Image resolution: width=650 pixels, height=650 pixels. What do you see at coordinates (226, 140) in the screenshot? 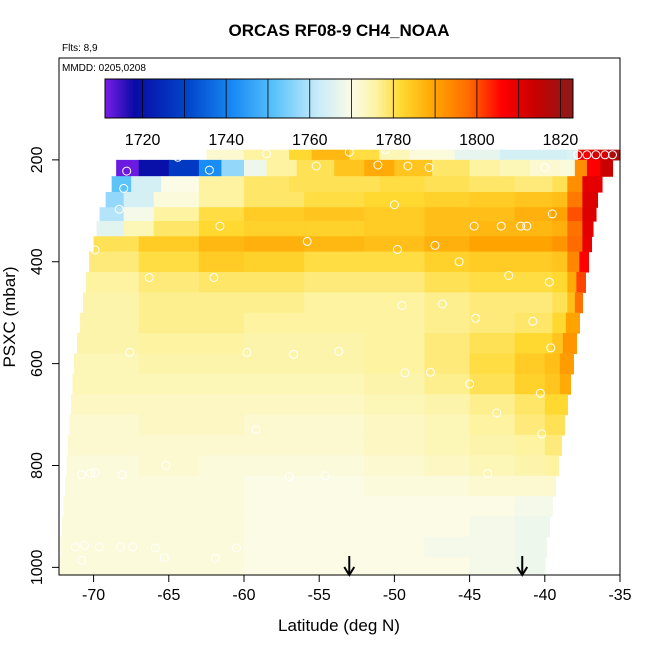
I see `colorbar-tick-label: 1740` at bounding box center [226, 140].